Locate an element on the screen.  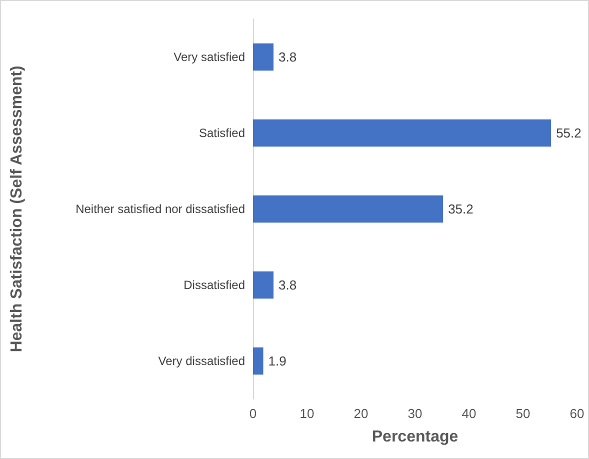
x-axis-title: Percentage is located at coordinates (415, 437).